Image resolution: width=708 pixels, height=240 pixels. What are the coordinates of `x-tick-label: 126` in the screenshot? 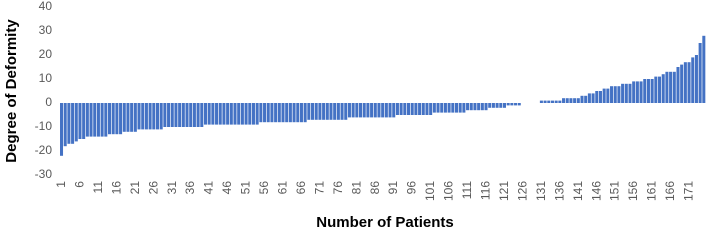 It's located at (522, 191).